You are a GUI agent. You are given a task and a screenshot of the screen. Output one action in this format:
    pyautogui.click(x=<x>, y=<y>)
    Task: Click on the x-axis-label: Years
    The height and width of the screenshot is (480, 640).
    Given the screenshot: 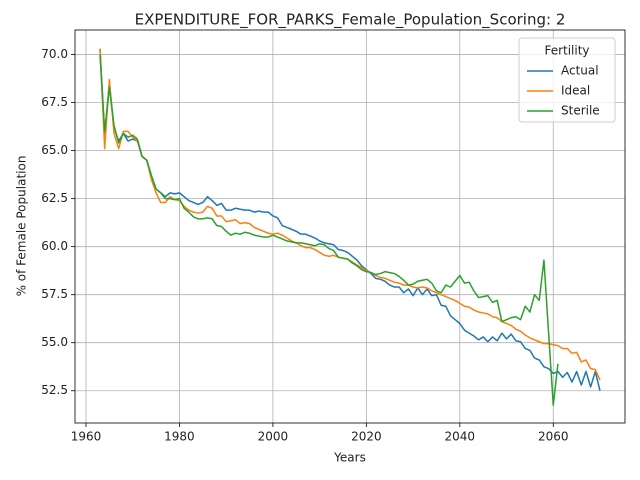 What is the action you would take?
    pyautogui.click(x=349, y=458)
    